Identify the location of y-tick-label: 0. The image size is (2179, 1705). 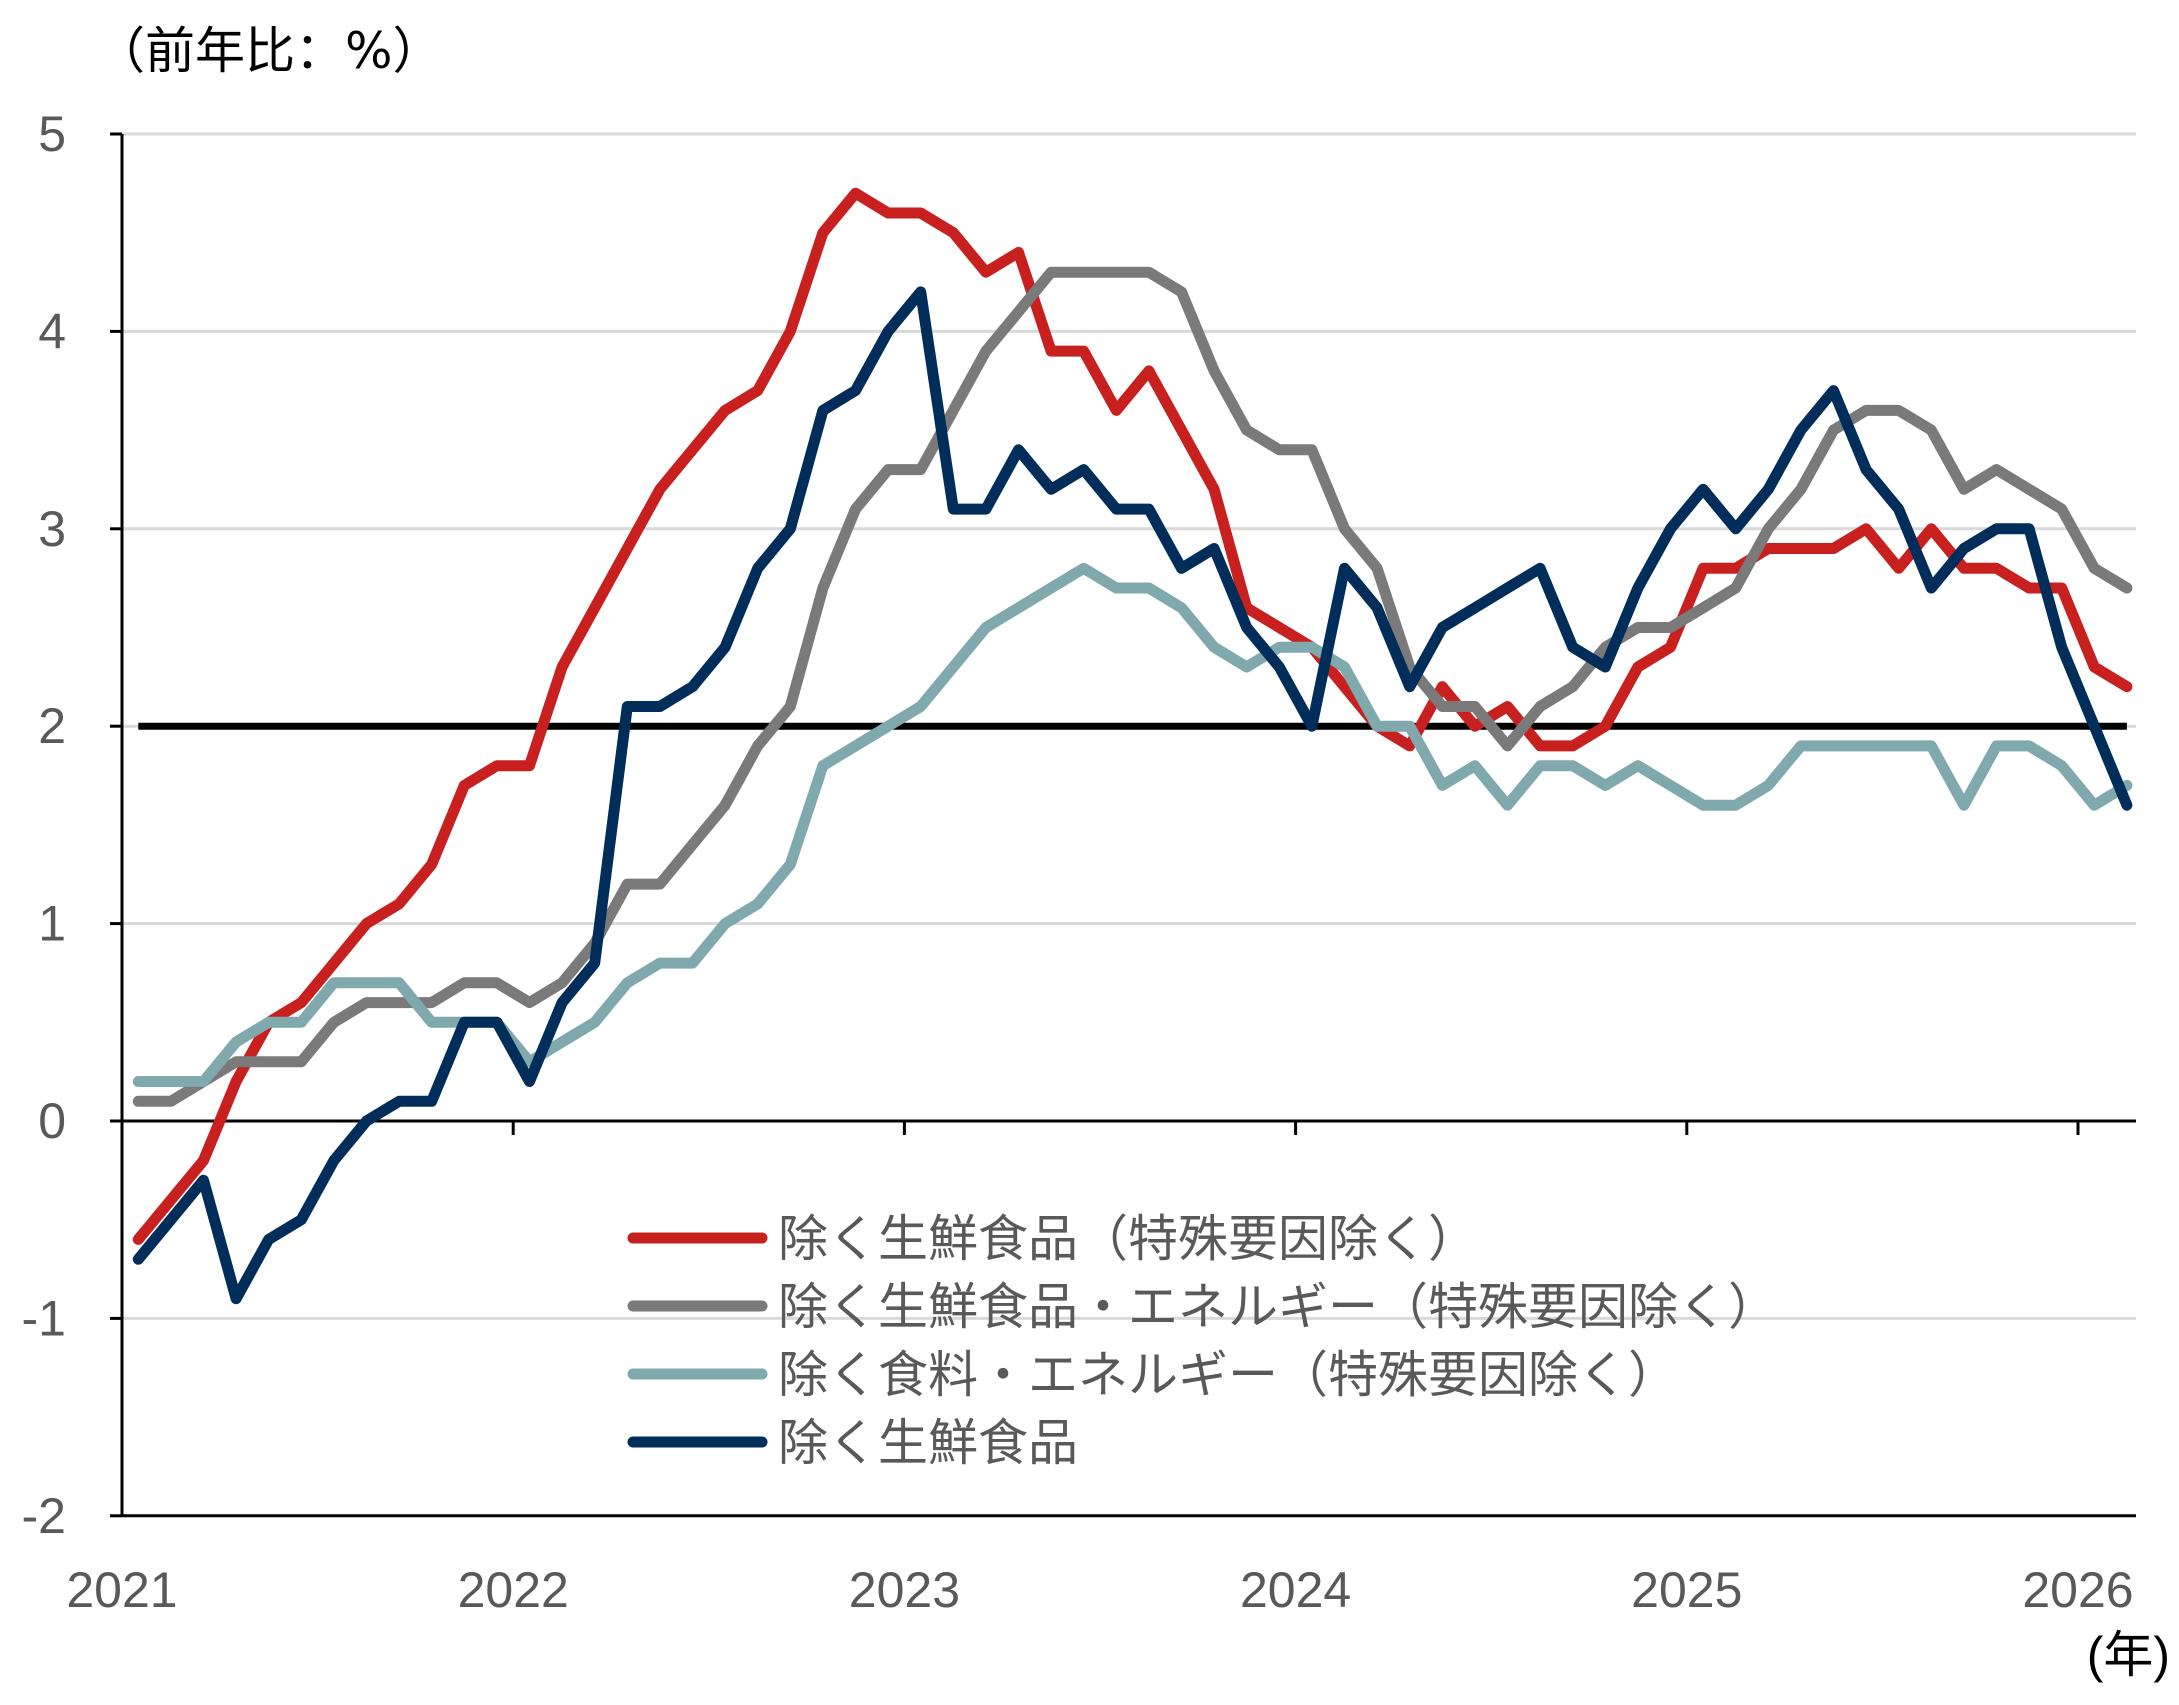
(52, 1121).